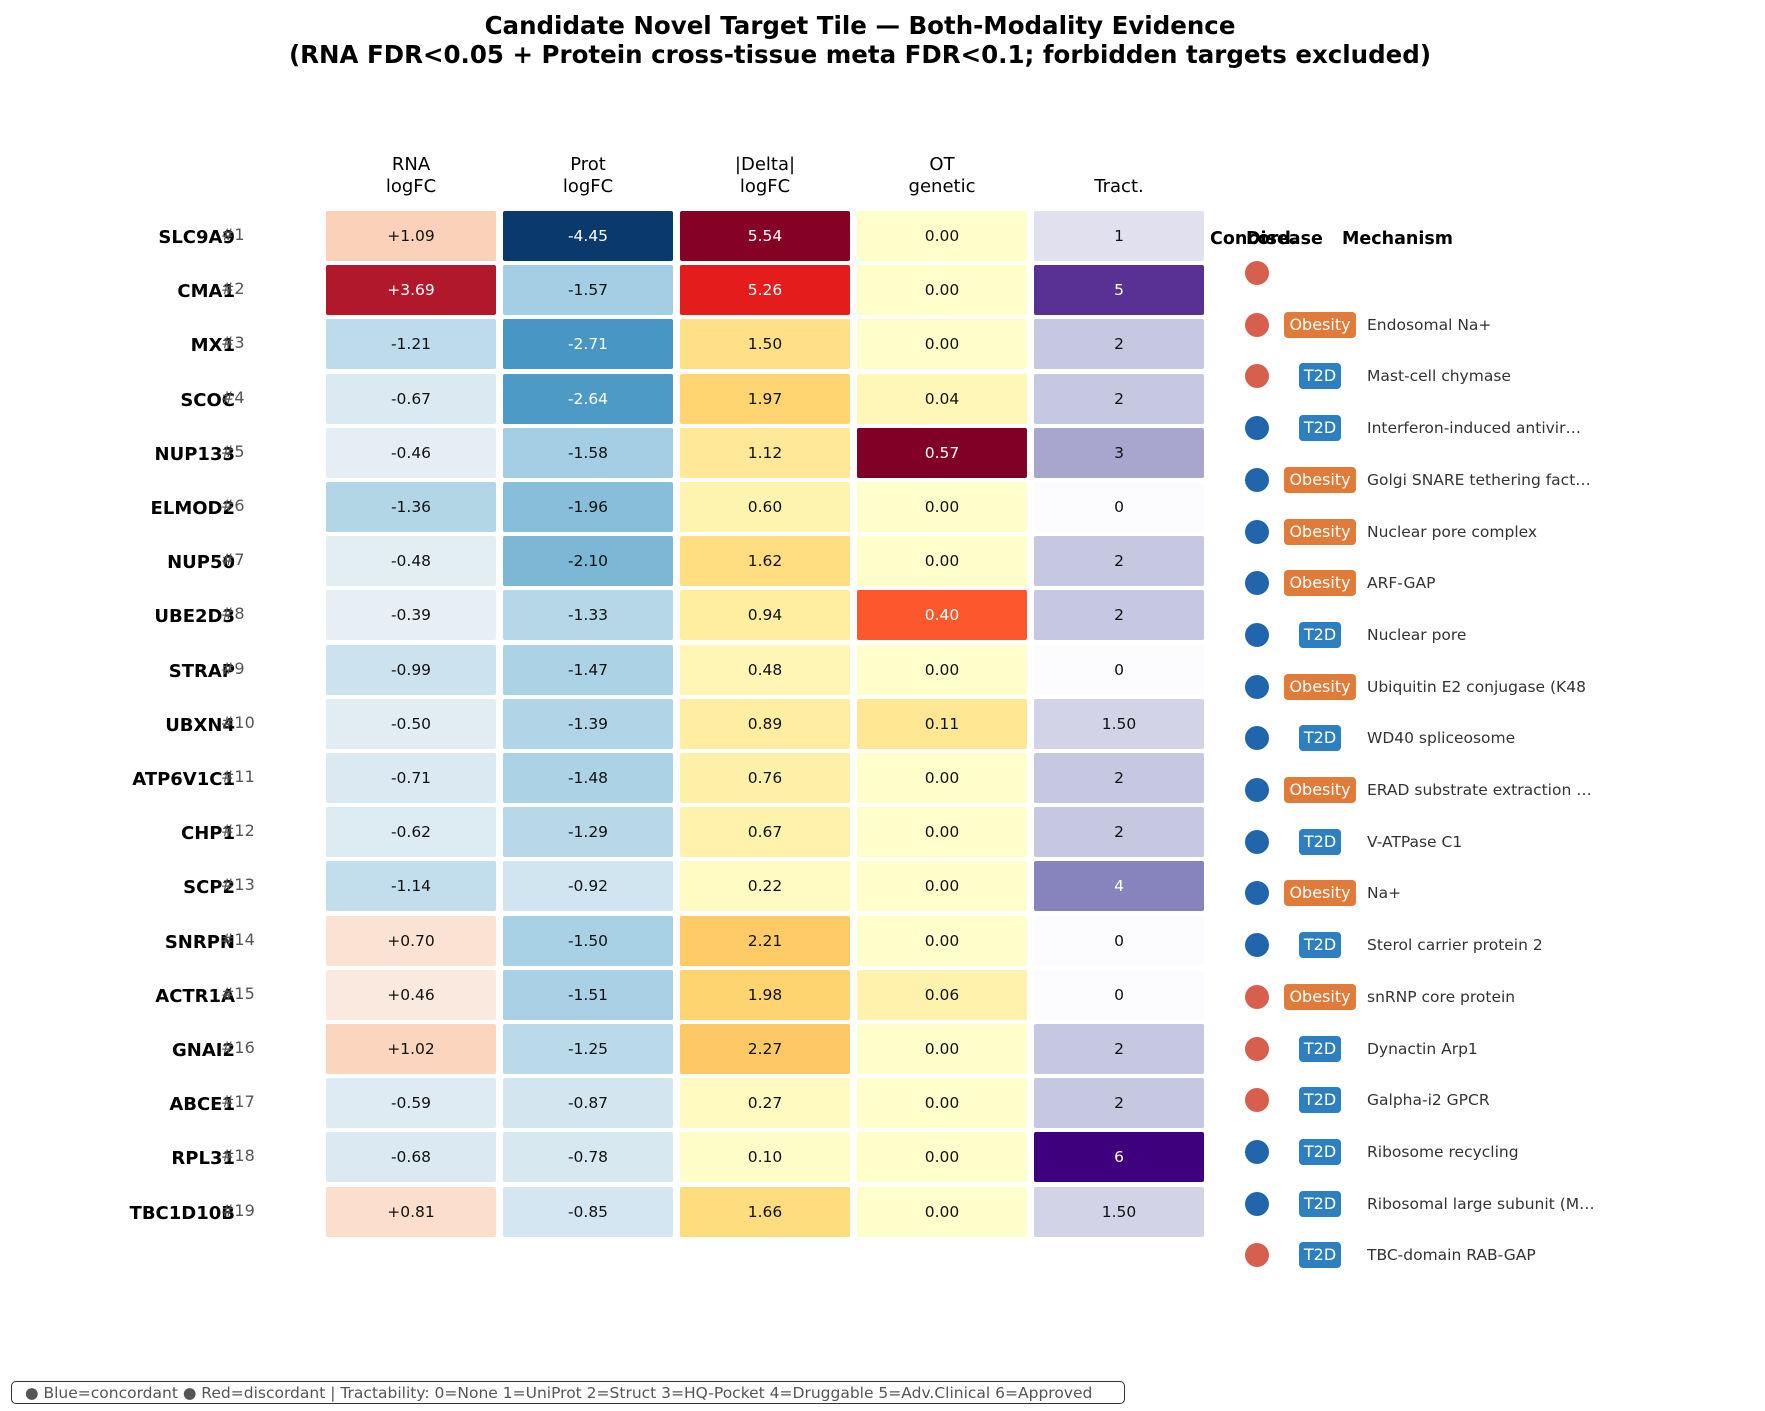  I want to click on heatmap-cell: +1.02, so click(411, 1049).